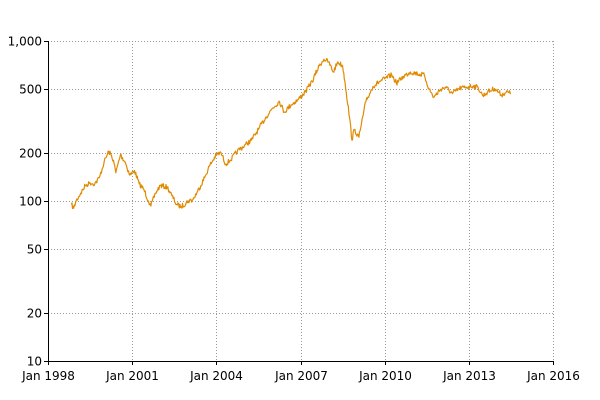 The image size is (600, 400). I want to click on y-tick-label: 50, so click(34, 250).